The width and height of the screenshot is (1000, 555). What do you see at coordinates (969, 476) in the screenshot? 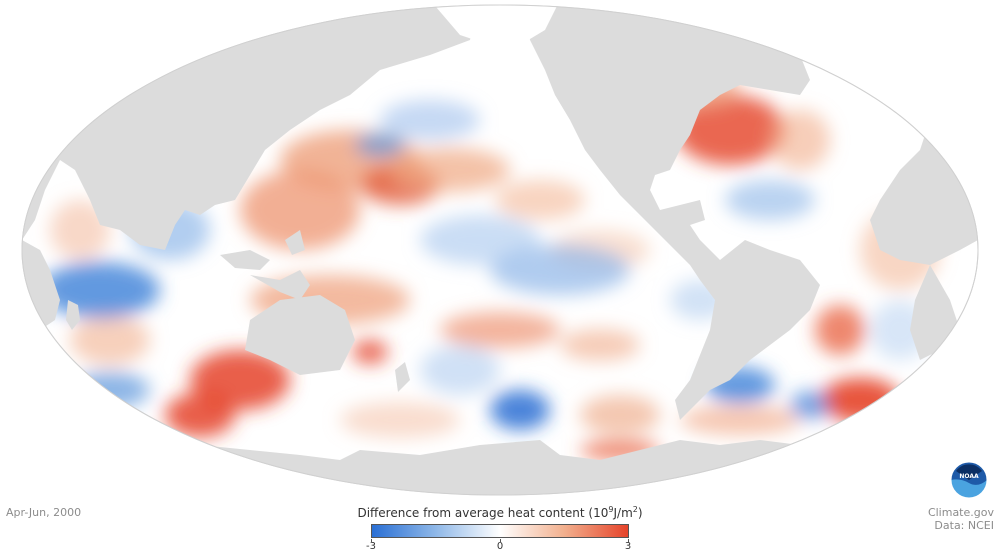
I see `svg-text: NOAA` at bounding box center [969, 476].